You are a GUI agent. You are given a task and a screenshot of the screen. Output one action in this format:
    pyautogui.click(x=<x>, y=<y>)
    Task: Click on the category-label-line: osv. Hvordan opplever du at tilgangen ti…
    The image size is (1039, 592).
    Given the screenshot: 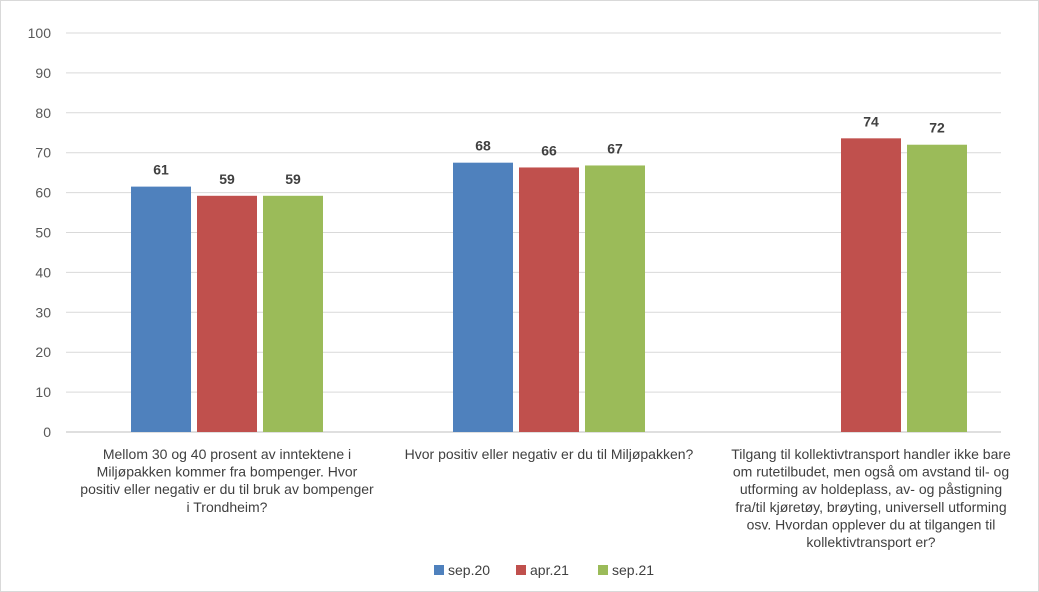 What is the action you would take?
    pyautogui.click(x=871, y=524)
    